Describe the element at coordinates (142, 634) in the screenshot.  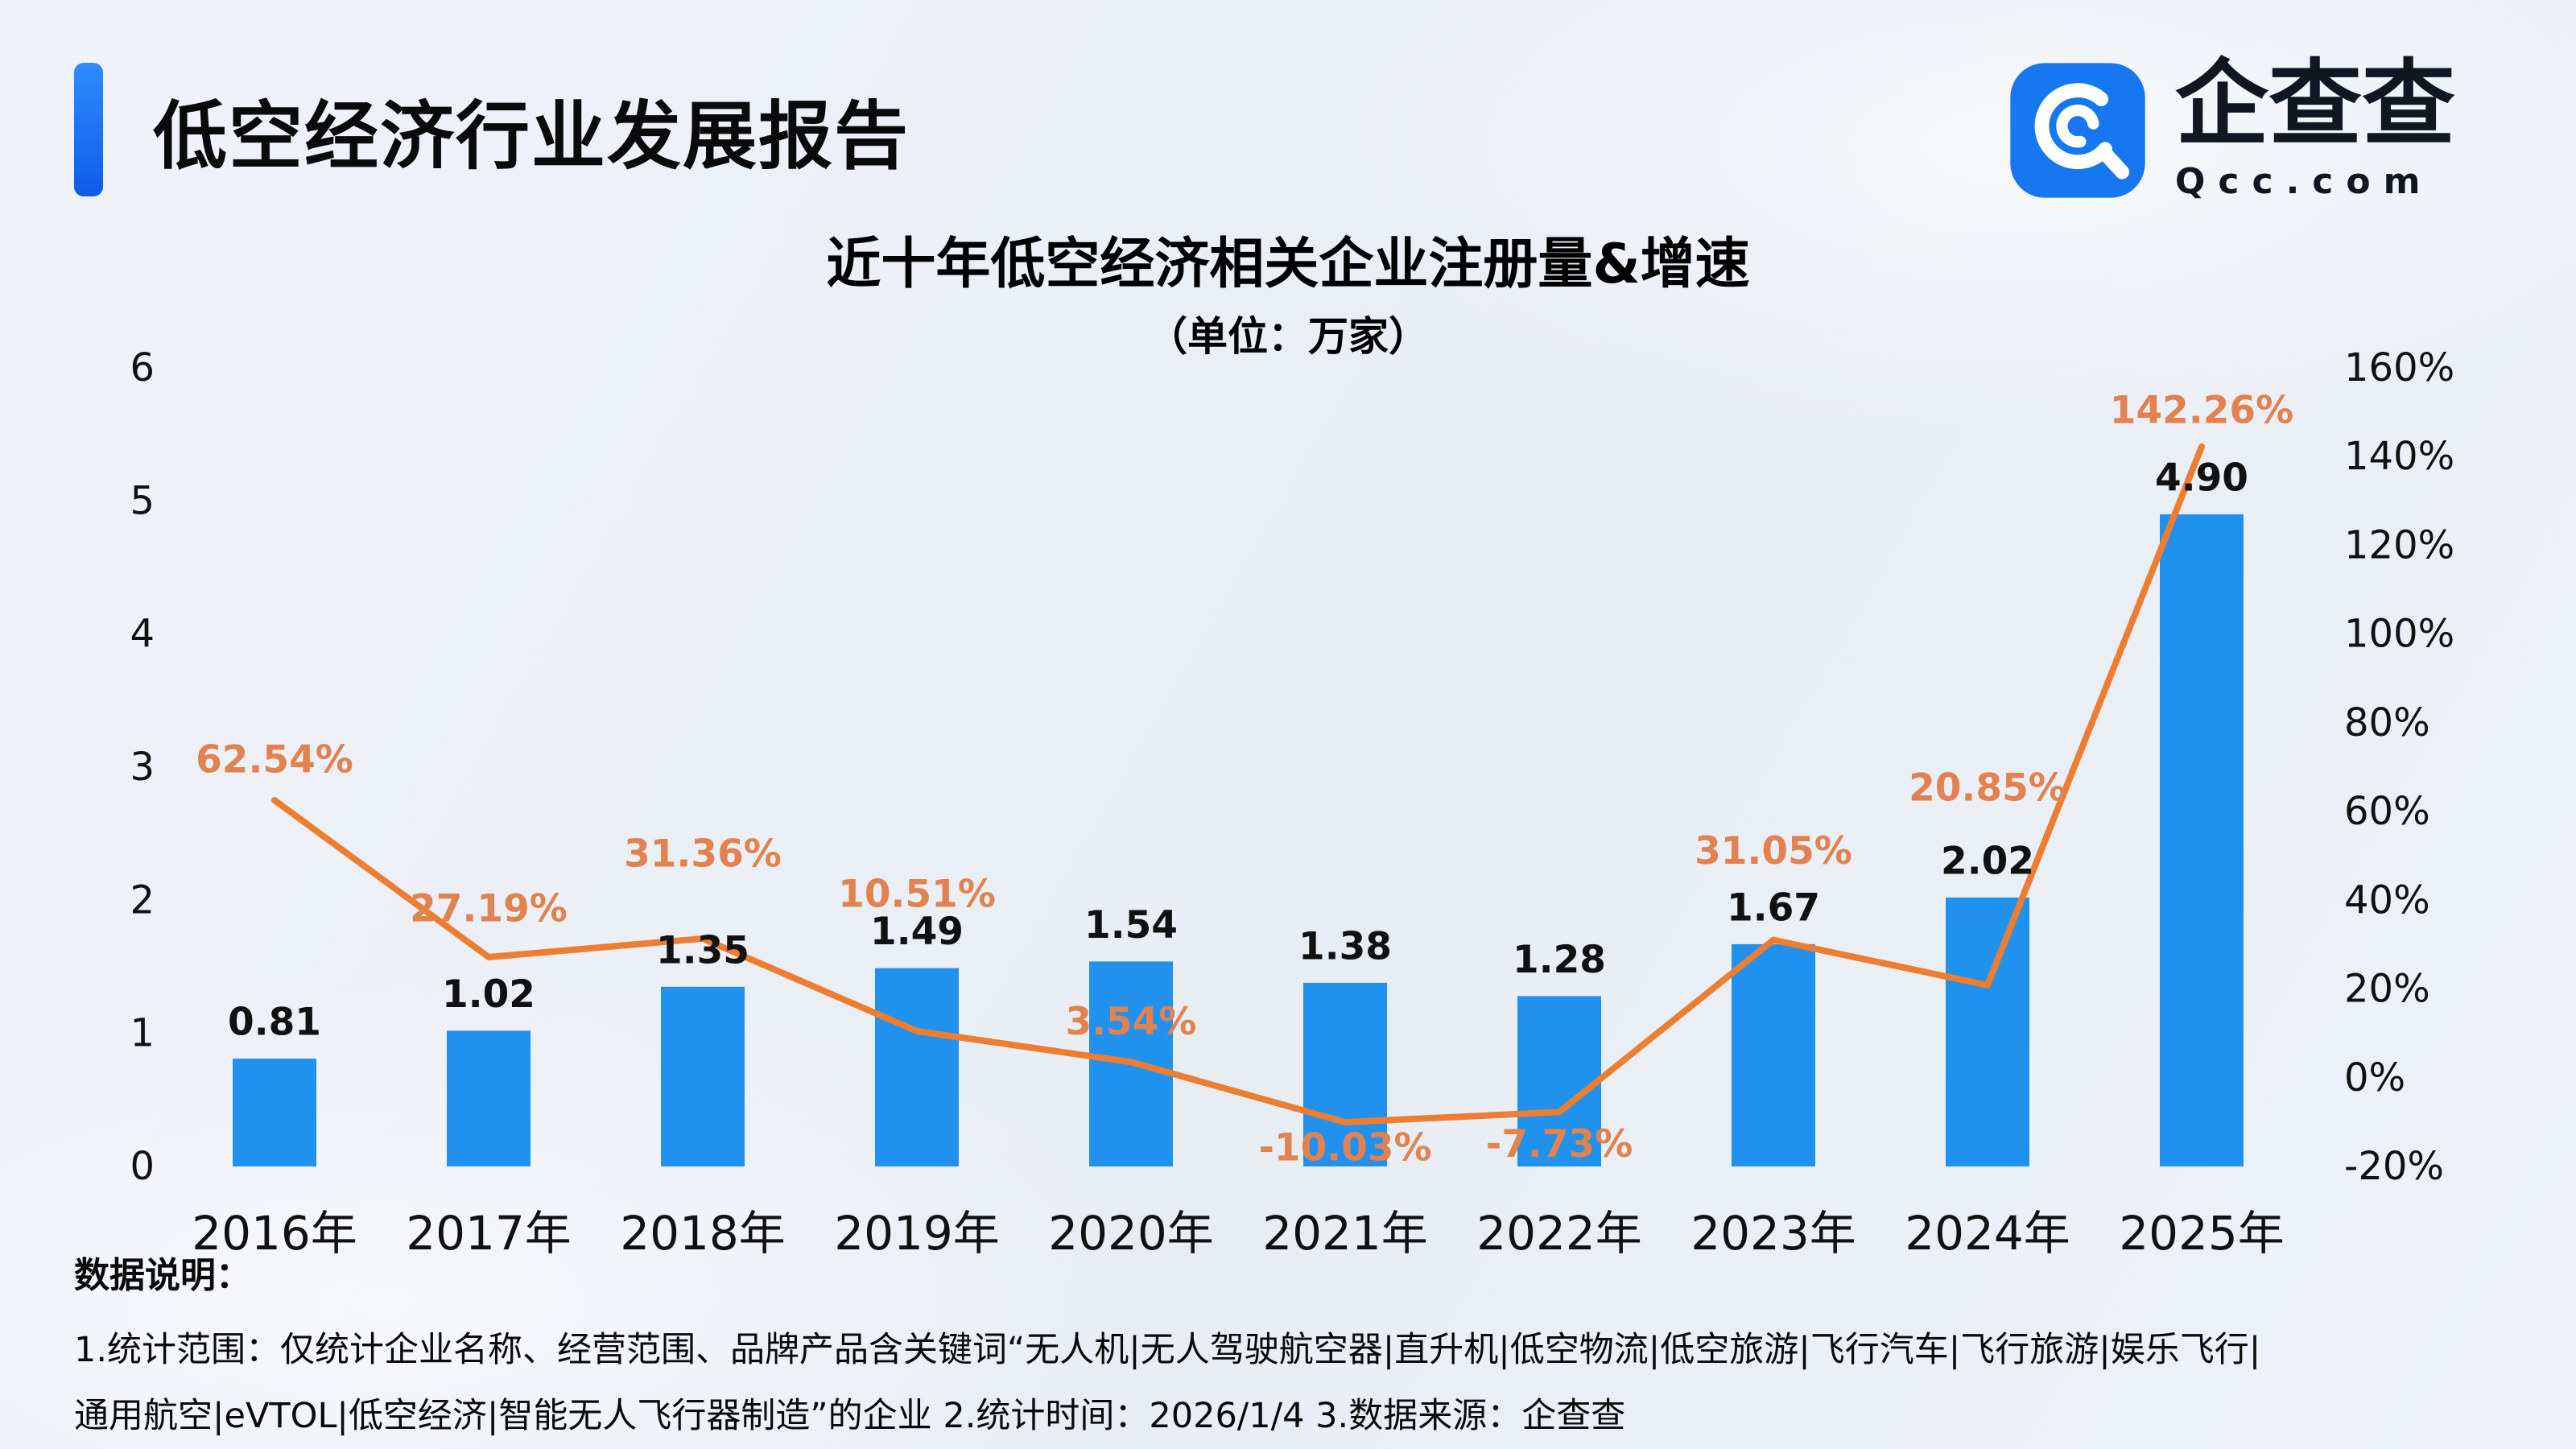
I see `left-axis-tick: 4` at that location.